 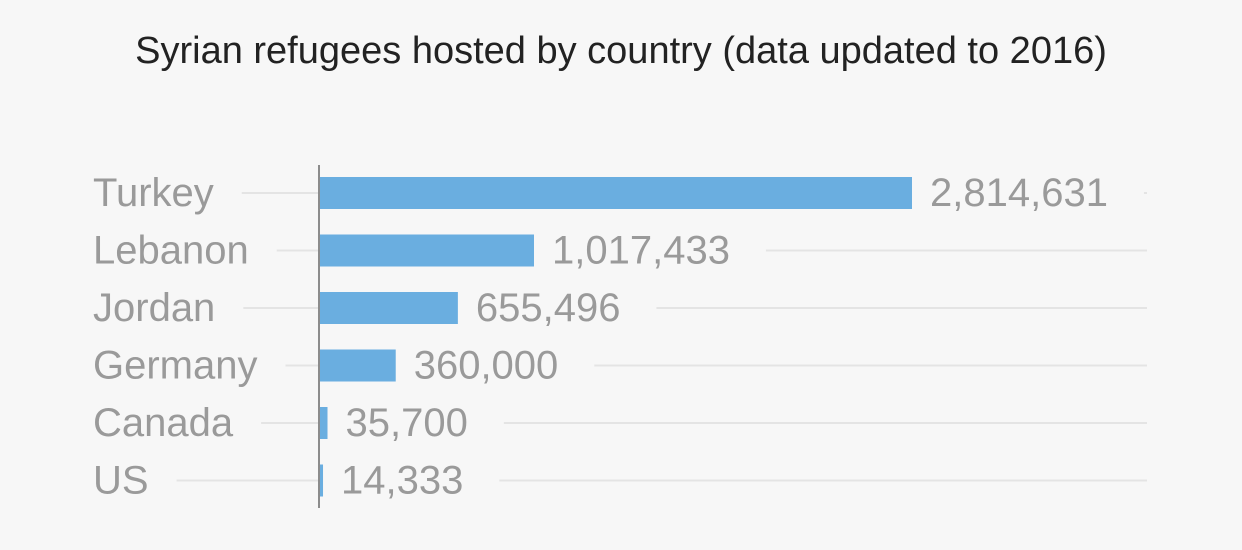 I want to click on category-label: Turkey, so click(x=153, y=193).